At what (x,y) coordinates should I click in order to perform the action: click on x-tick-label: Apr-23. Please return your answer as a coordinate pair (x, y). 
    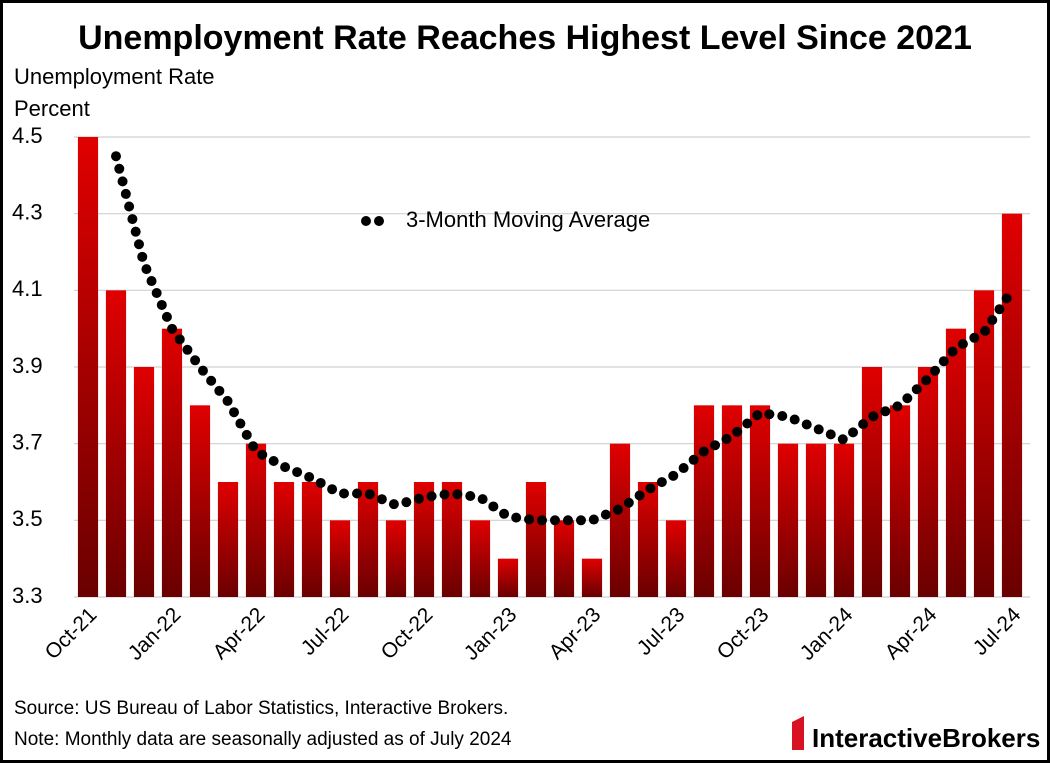
    Looking at the image, I should click on (575, 633).